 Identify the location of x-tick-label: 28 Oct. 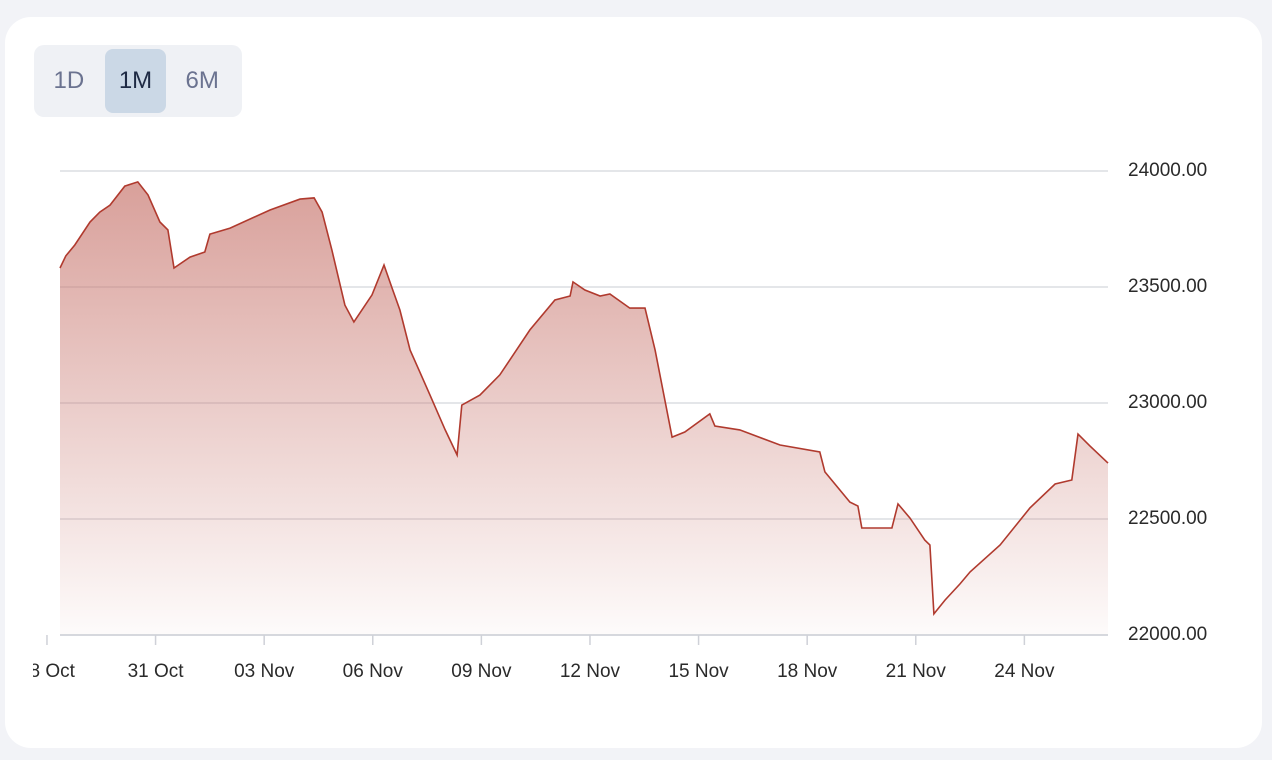
(47, 671).